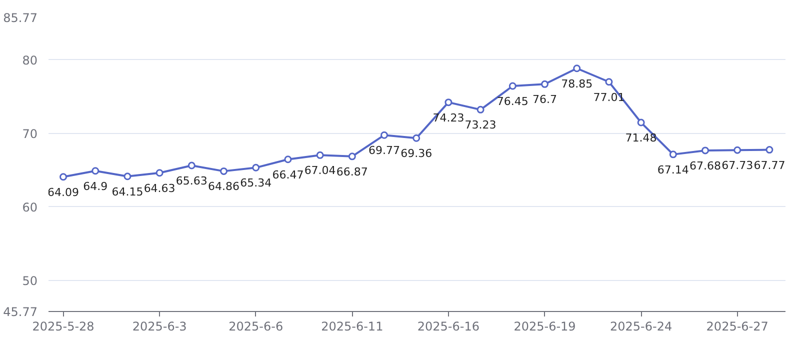 The width and height of the screenshot is (787, 348). Describe the element at coordinates (448, 117) in the screenshot. I see `data-label: 74.23` at that location.